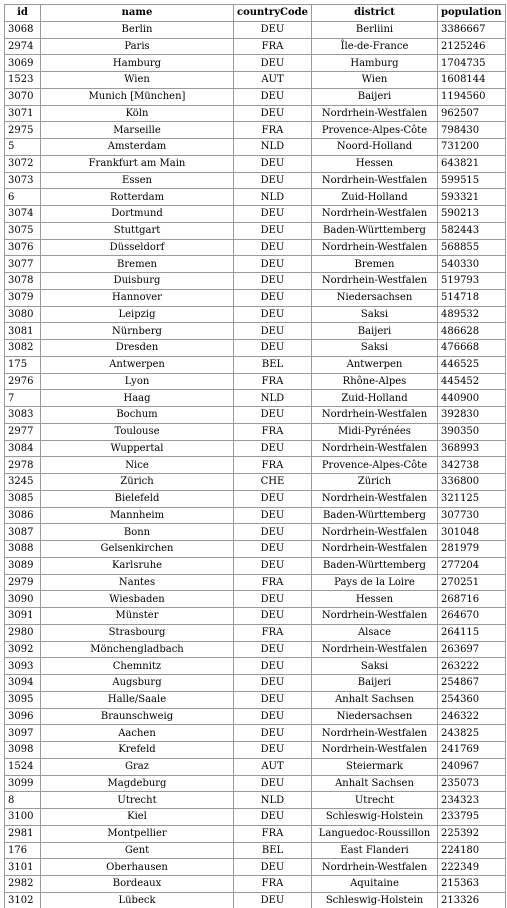  What do you see at coordinates (471, 331) in the screenshot?
I see `cell-population: 486628` at bounding box center [471, 331].